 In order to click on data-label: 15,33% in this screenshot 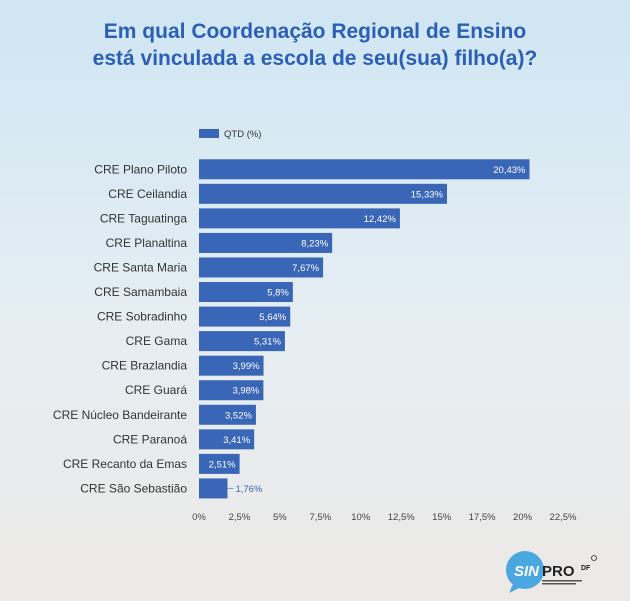, I will do `click(427, 194)`.